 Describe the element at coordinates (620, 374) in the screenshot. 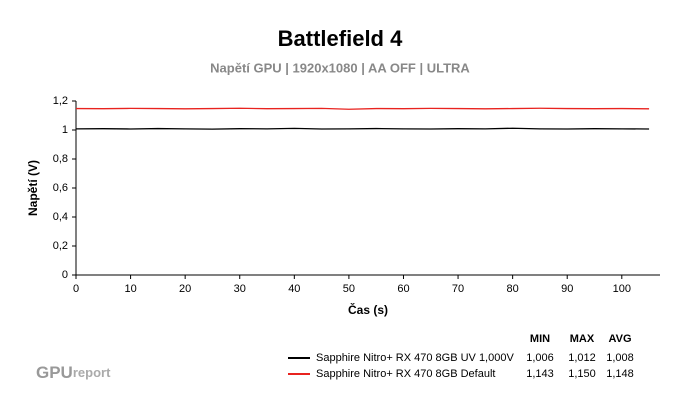

I see `legend-stat: 1,148` at that location.